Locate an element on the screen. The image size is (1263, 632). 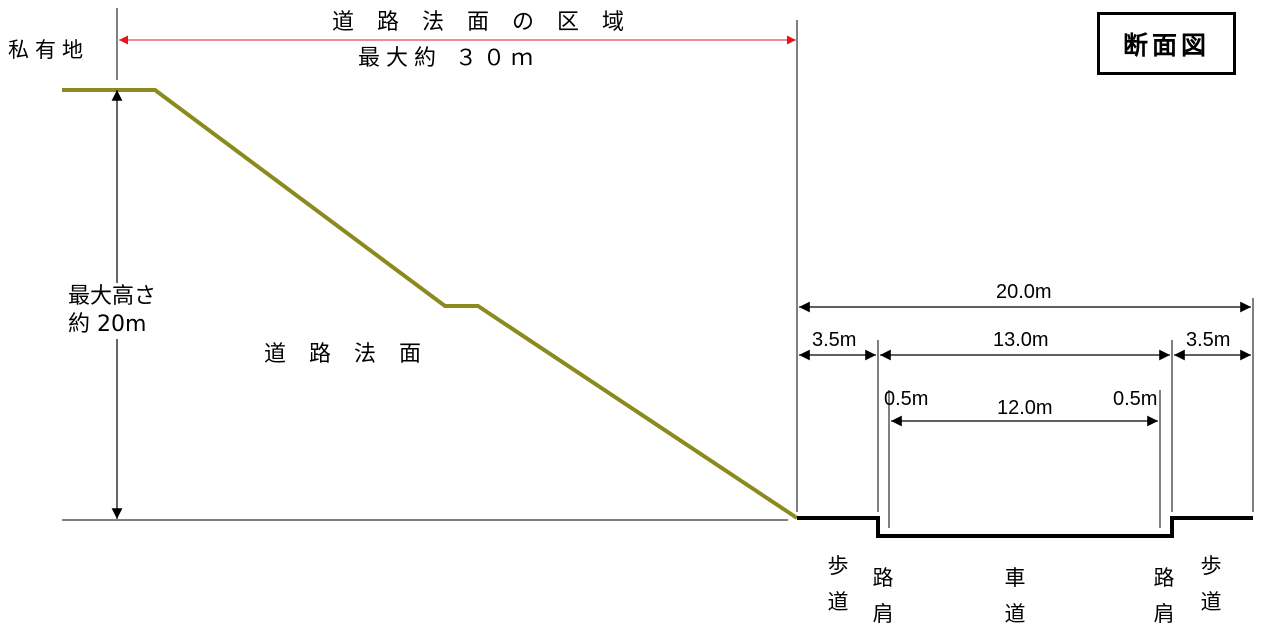
shoulder-left-label: 路肩 is located at coordinates (883, 596).